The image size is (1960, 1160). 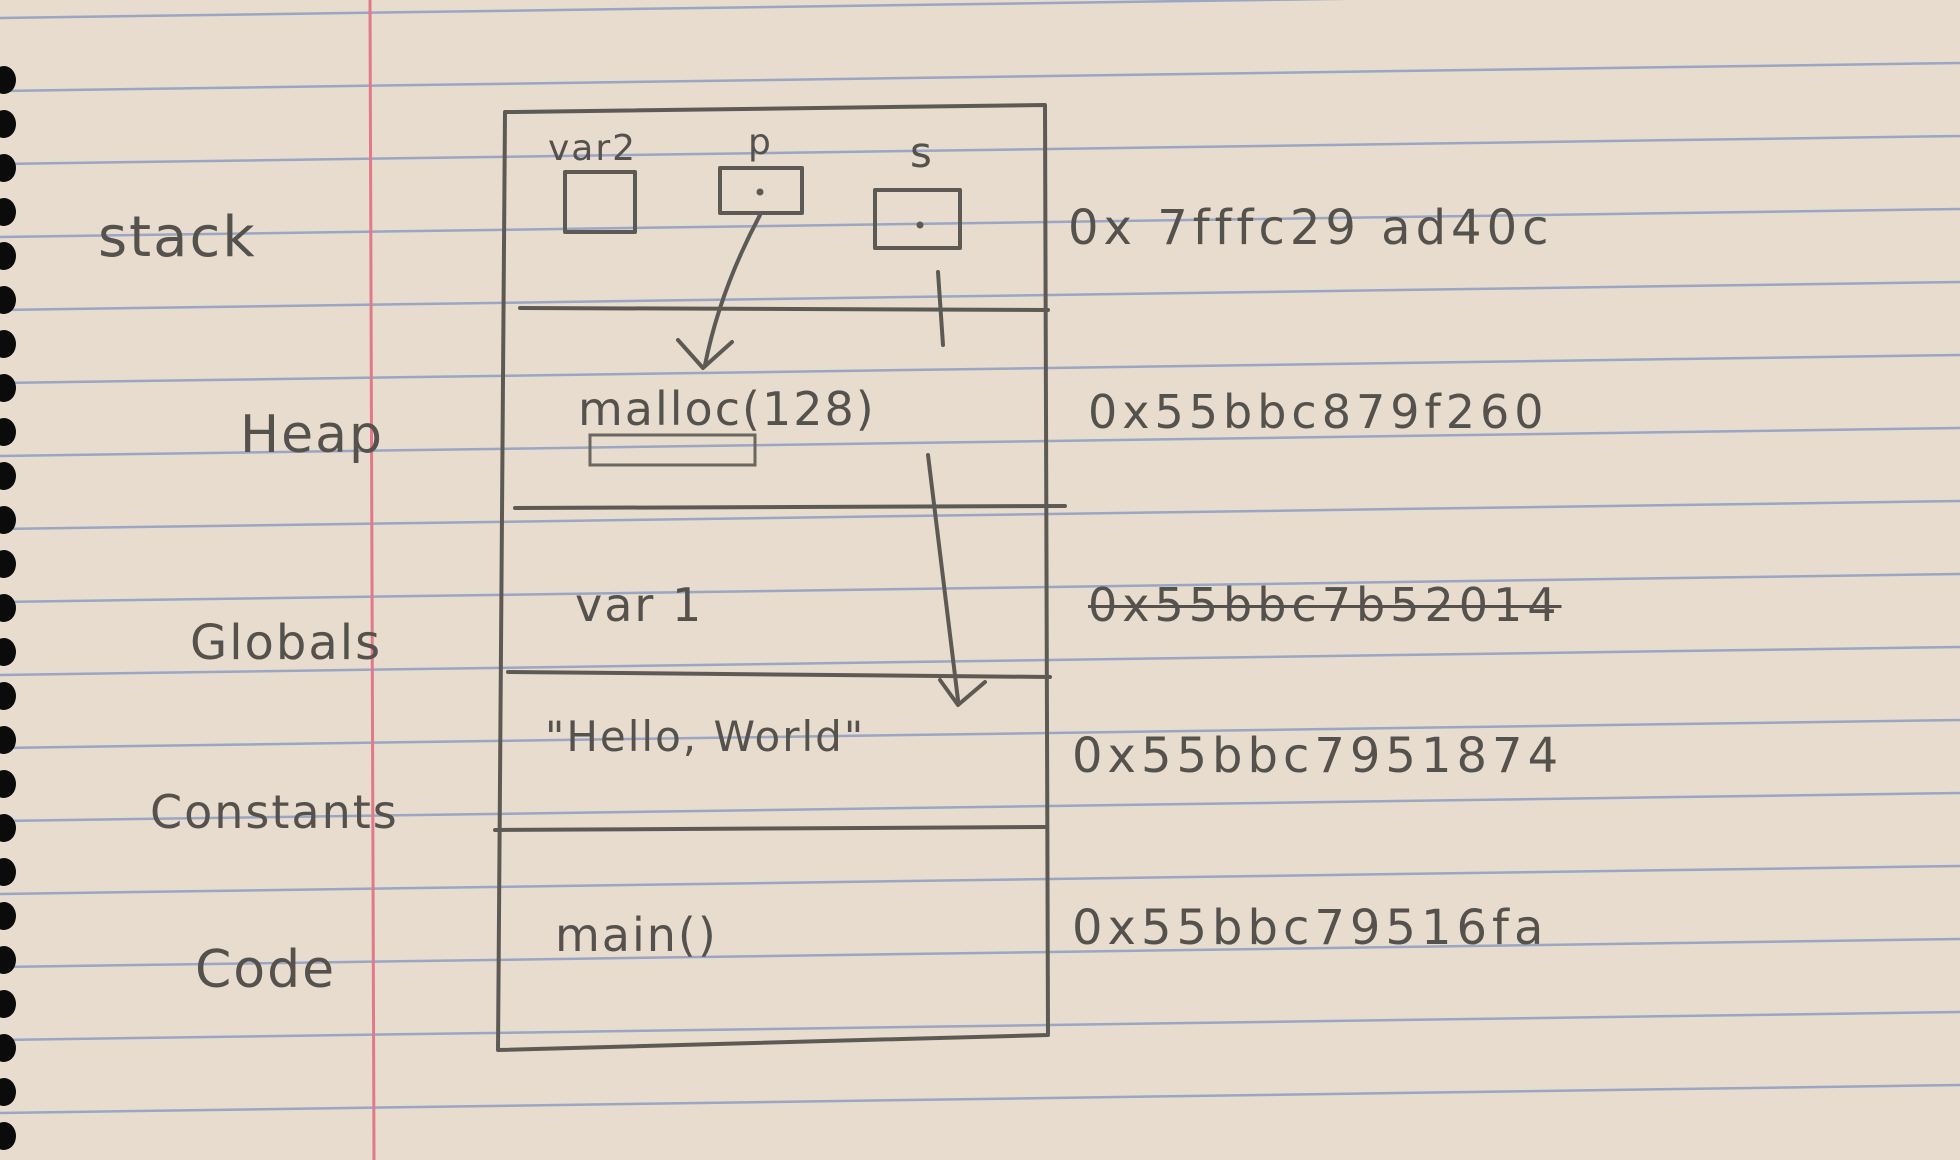 I want to click on stack-var-box-p, so click(x=761, y=190).